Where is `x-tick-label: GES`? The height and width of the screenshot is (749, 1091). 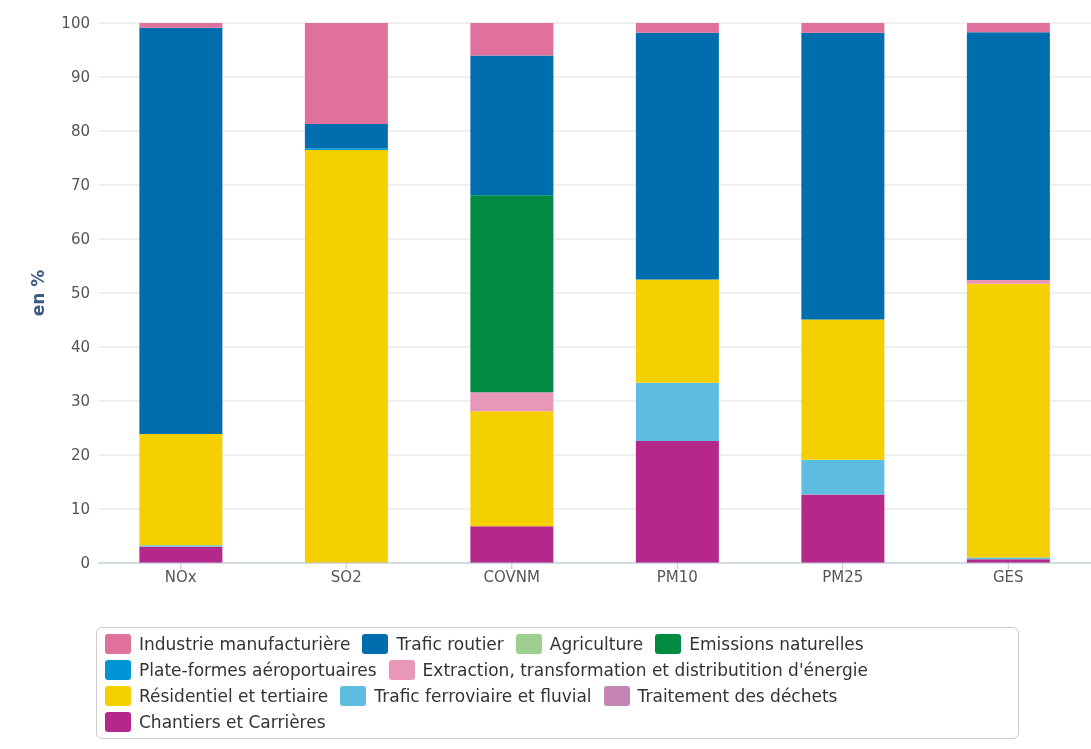 x-tick-label: GES is located at coordinates (1008, 576).